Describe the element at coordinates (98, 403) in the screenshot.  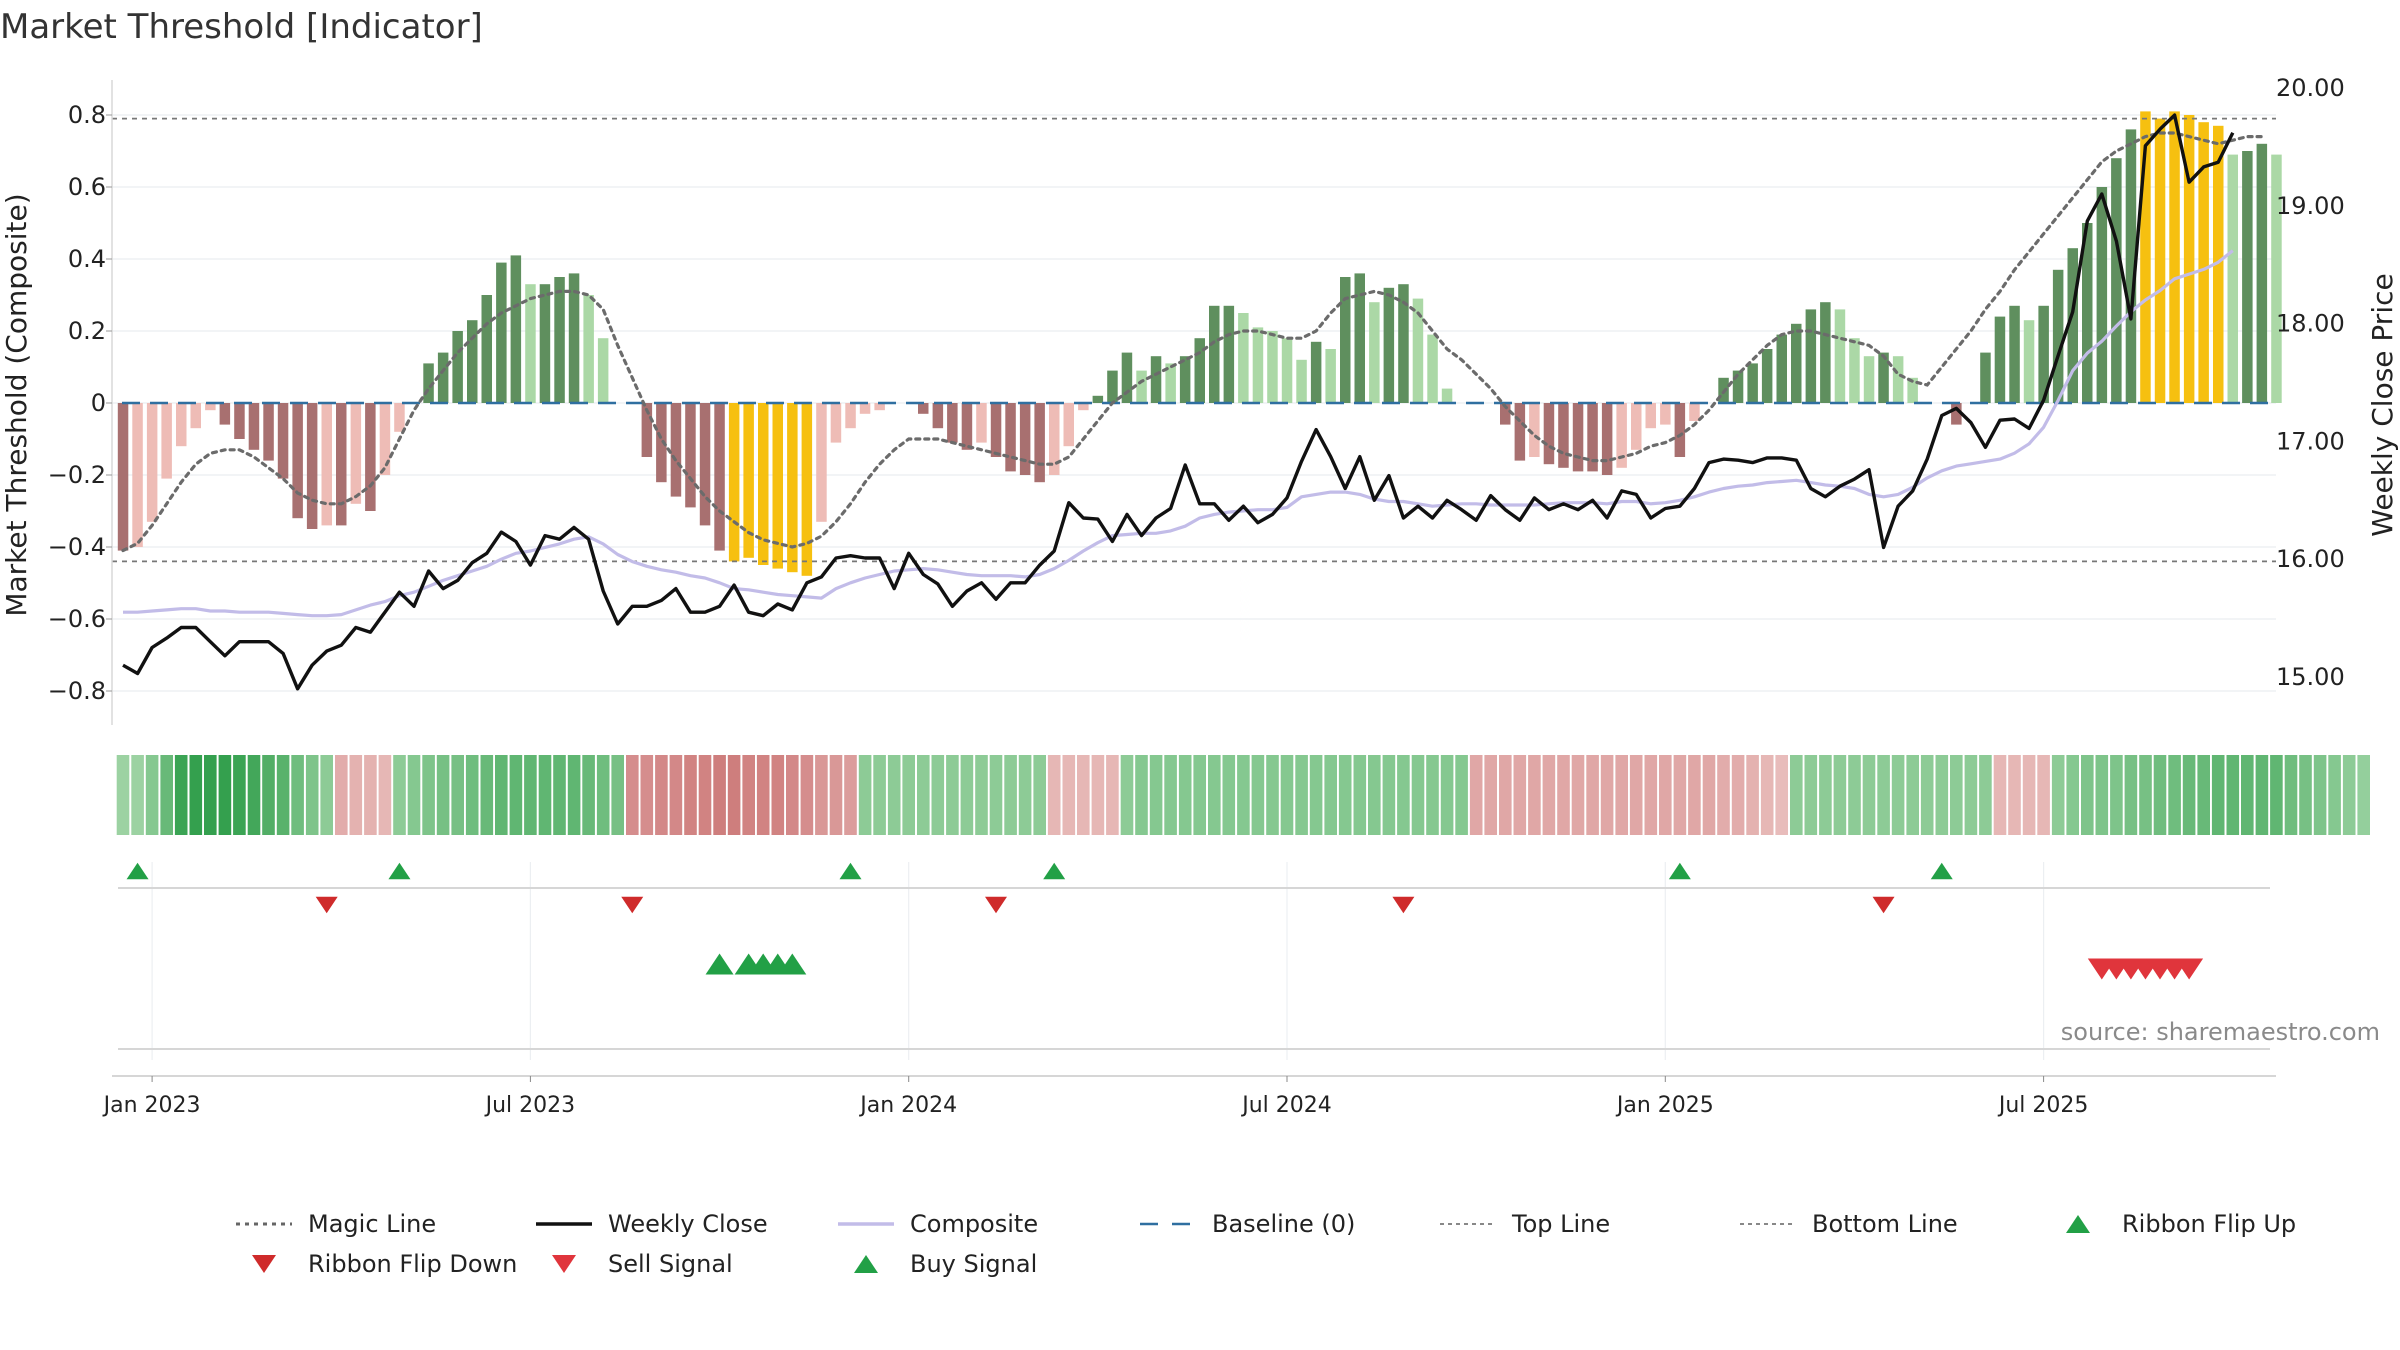
I see `y-tick-left-label: 0` at that location.